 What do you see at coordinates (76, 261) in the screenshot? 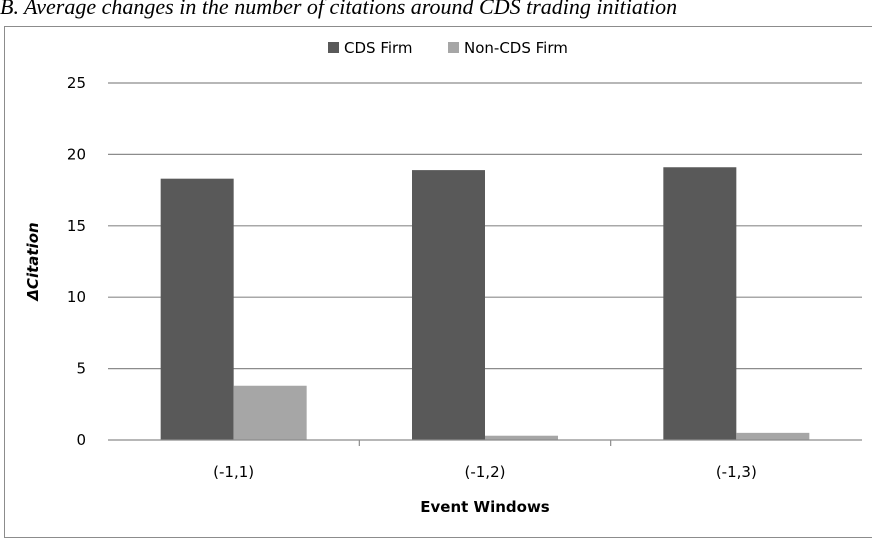
I see `y-tick-labels: 0 5 10 15 20 25` at bounding box center [76, 261].